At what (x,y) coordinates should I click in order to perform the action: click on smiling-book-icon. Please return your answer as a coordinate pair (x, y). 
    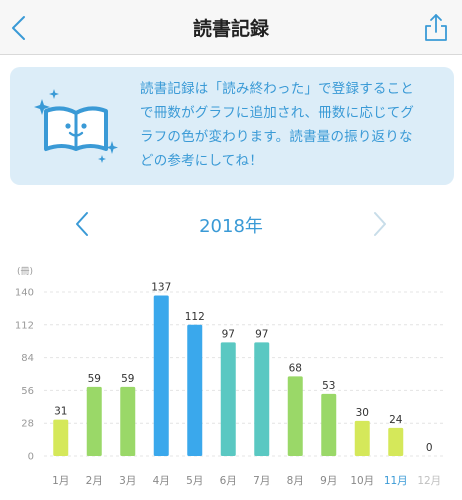
    Looking at the image, I should click on (78, 125).